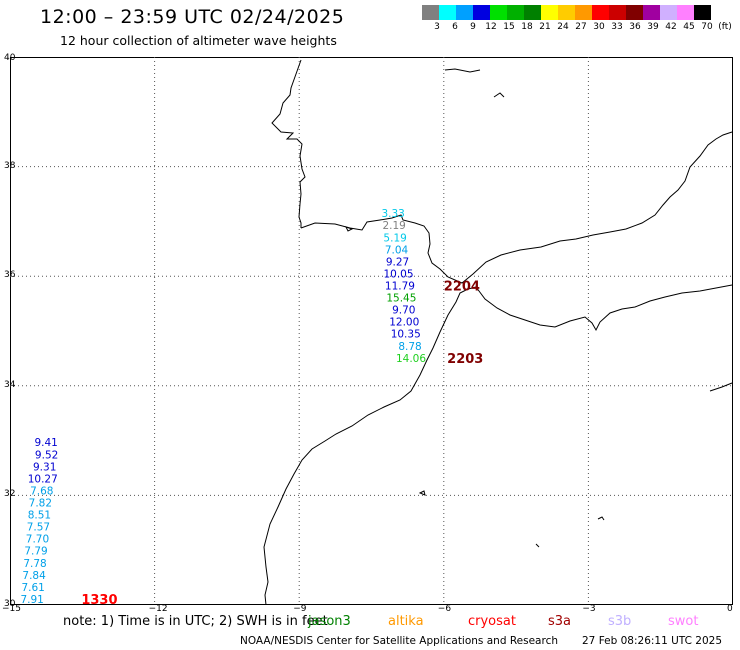 Image resolution: width=740 pixels, height=650 pixels. I want to click on wave-height-label: 7.78, so click(34, 564).